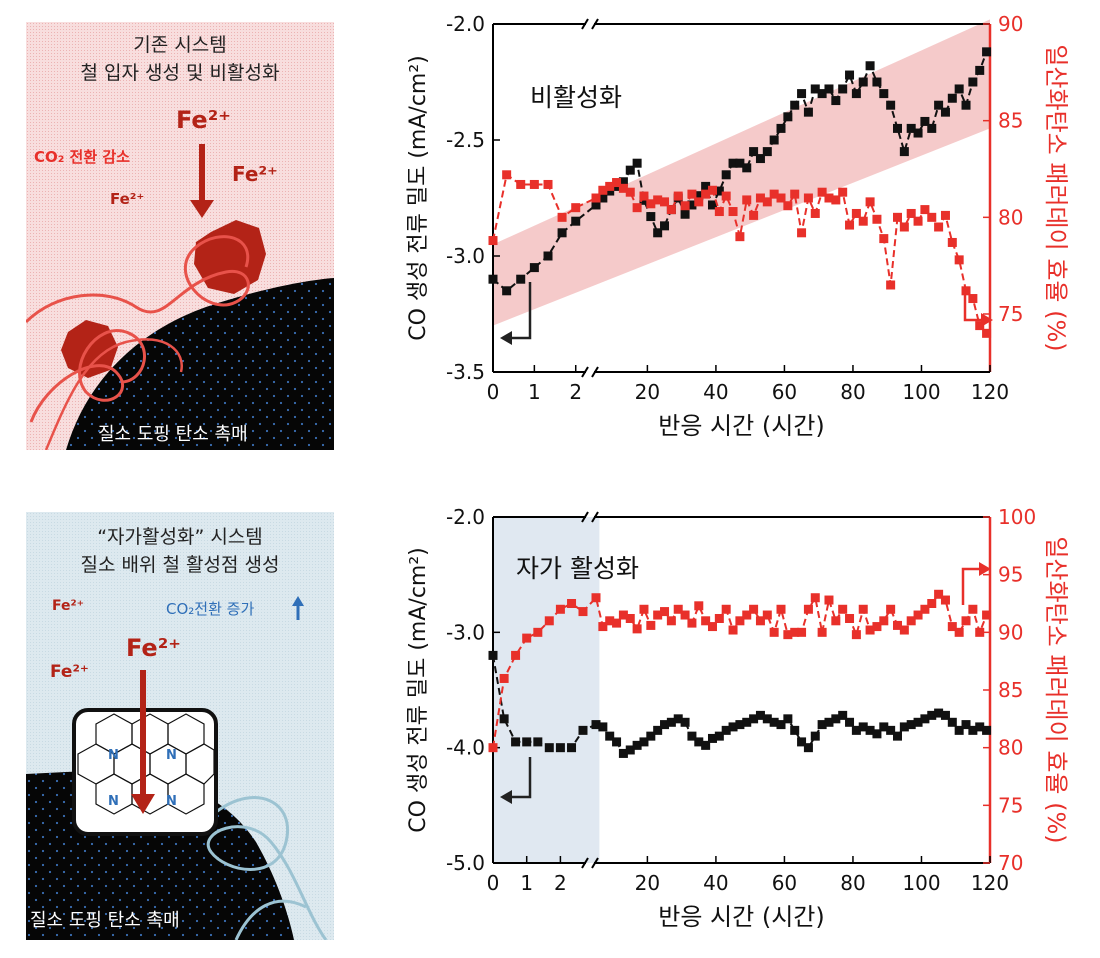 This screenshot has height=958, width=1100. I want to click on x-tick-label: 120, so click(990, 883).